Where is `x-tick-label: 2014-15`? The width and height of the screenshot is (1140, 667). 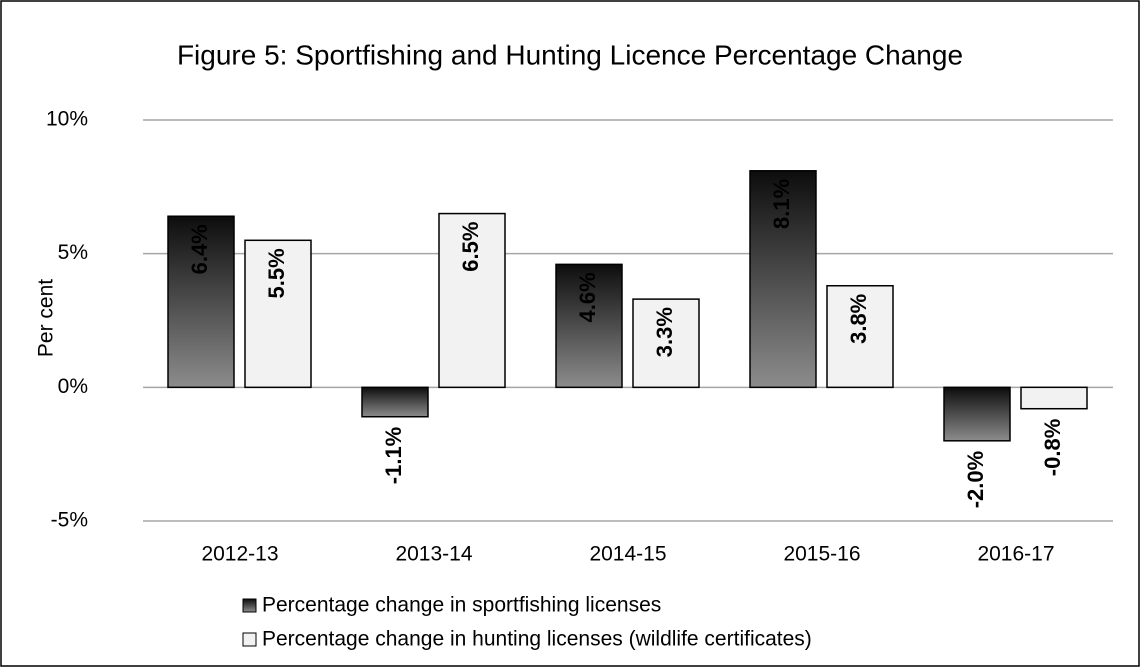
x-tick-label: 2014-15 is located at coordinates (627, 554).